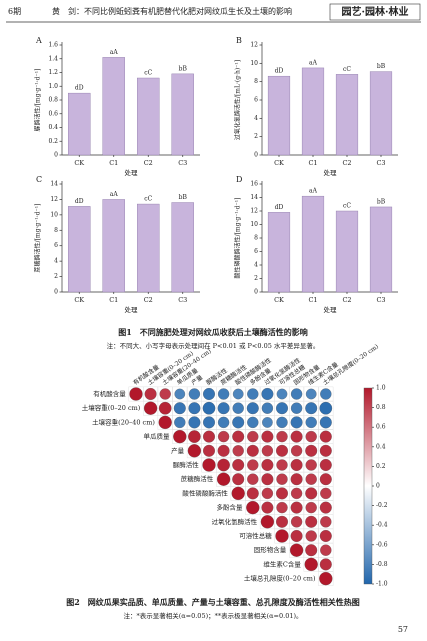 The width and height of the screenshot is (427, 641). What do you see at coordinates (178, 450) in the screenshot?
I see `row-label: 产量` at bounding box center [178, 450].